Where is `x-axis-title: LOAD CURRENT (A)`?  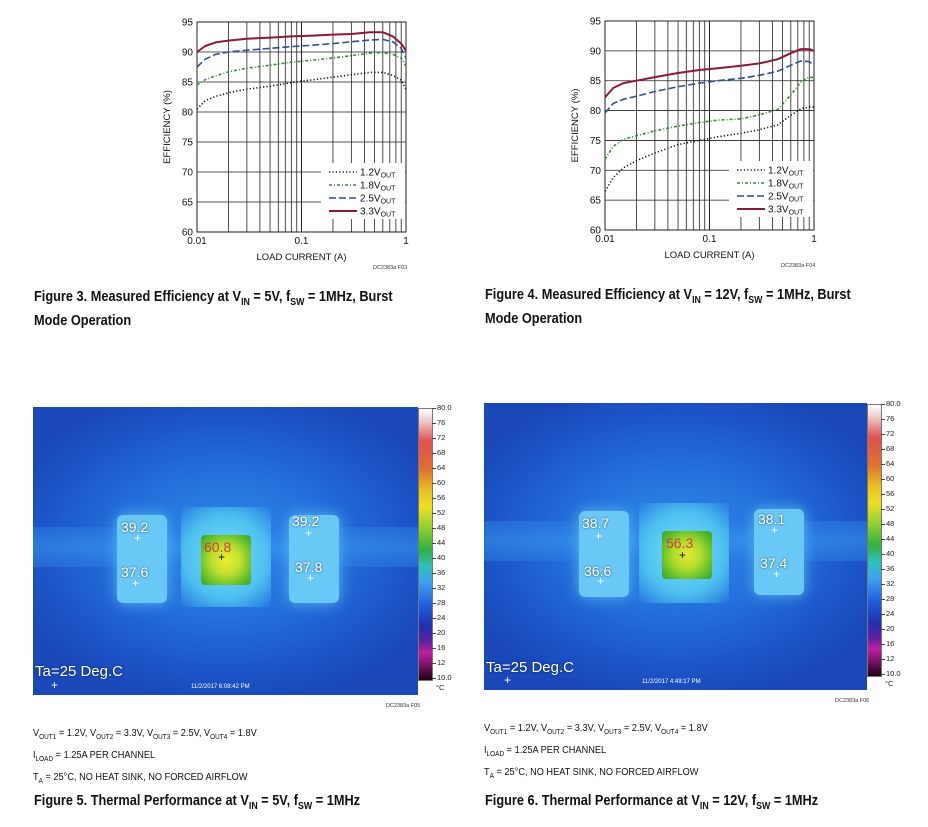 x-axis-title: LOAD CURRENT (A) is located at coordinates (709, 255).